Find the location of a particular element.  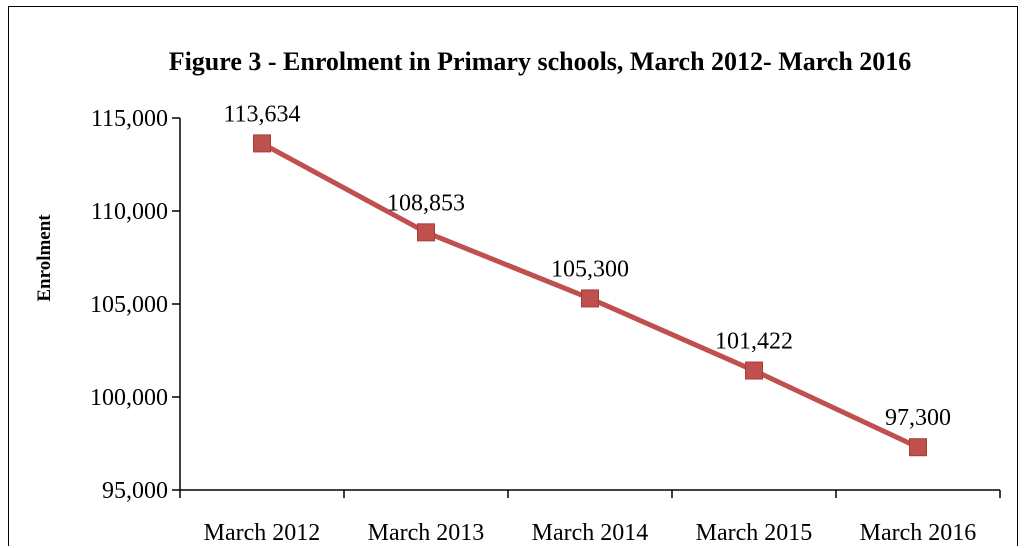

y-axis-label: Enrolment is located at coordinates (44, 258).